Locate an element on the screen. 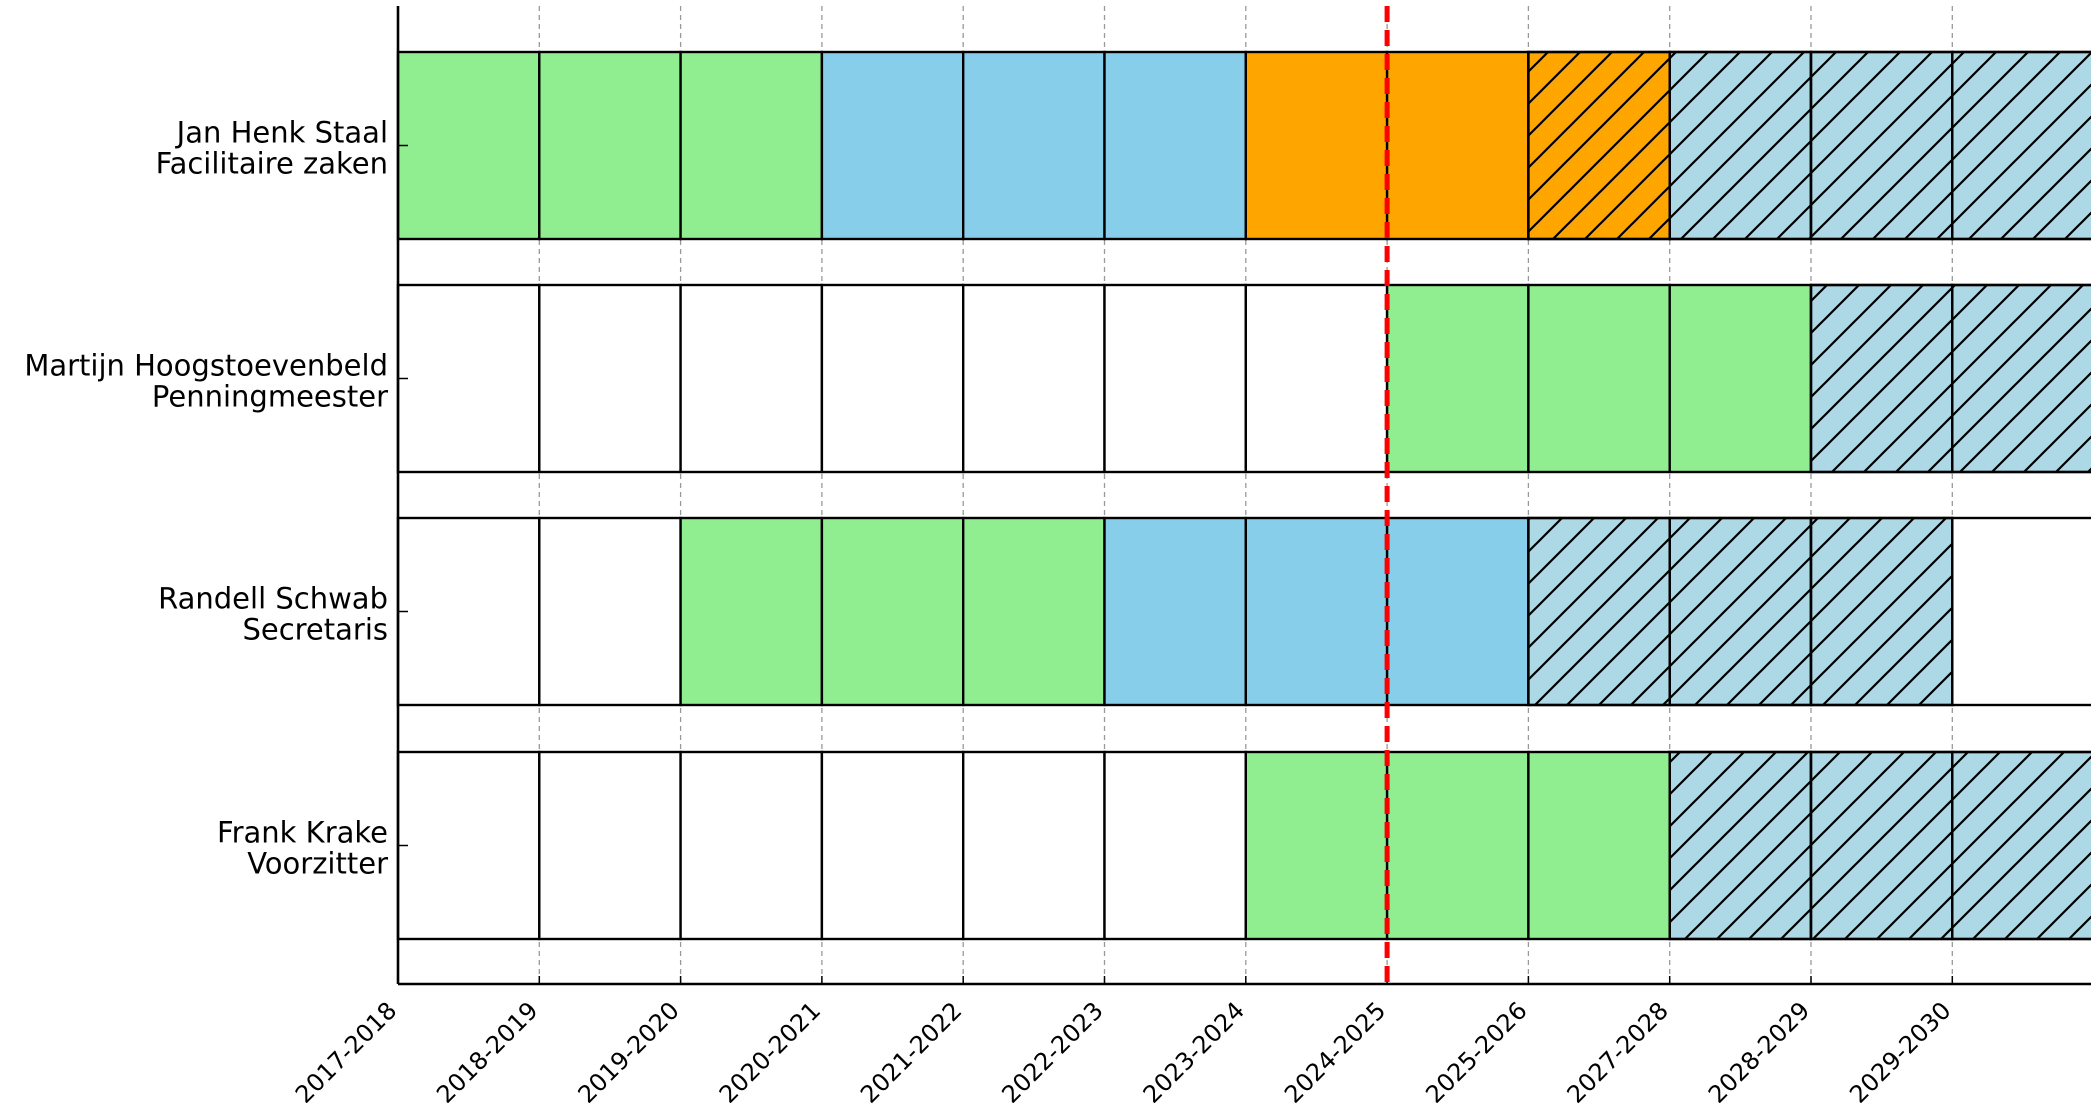 The width and height of the screenshot is (2091, 1103). x-tick-label: 2017-2018 is located at coordinates (346, 1049).